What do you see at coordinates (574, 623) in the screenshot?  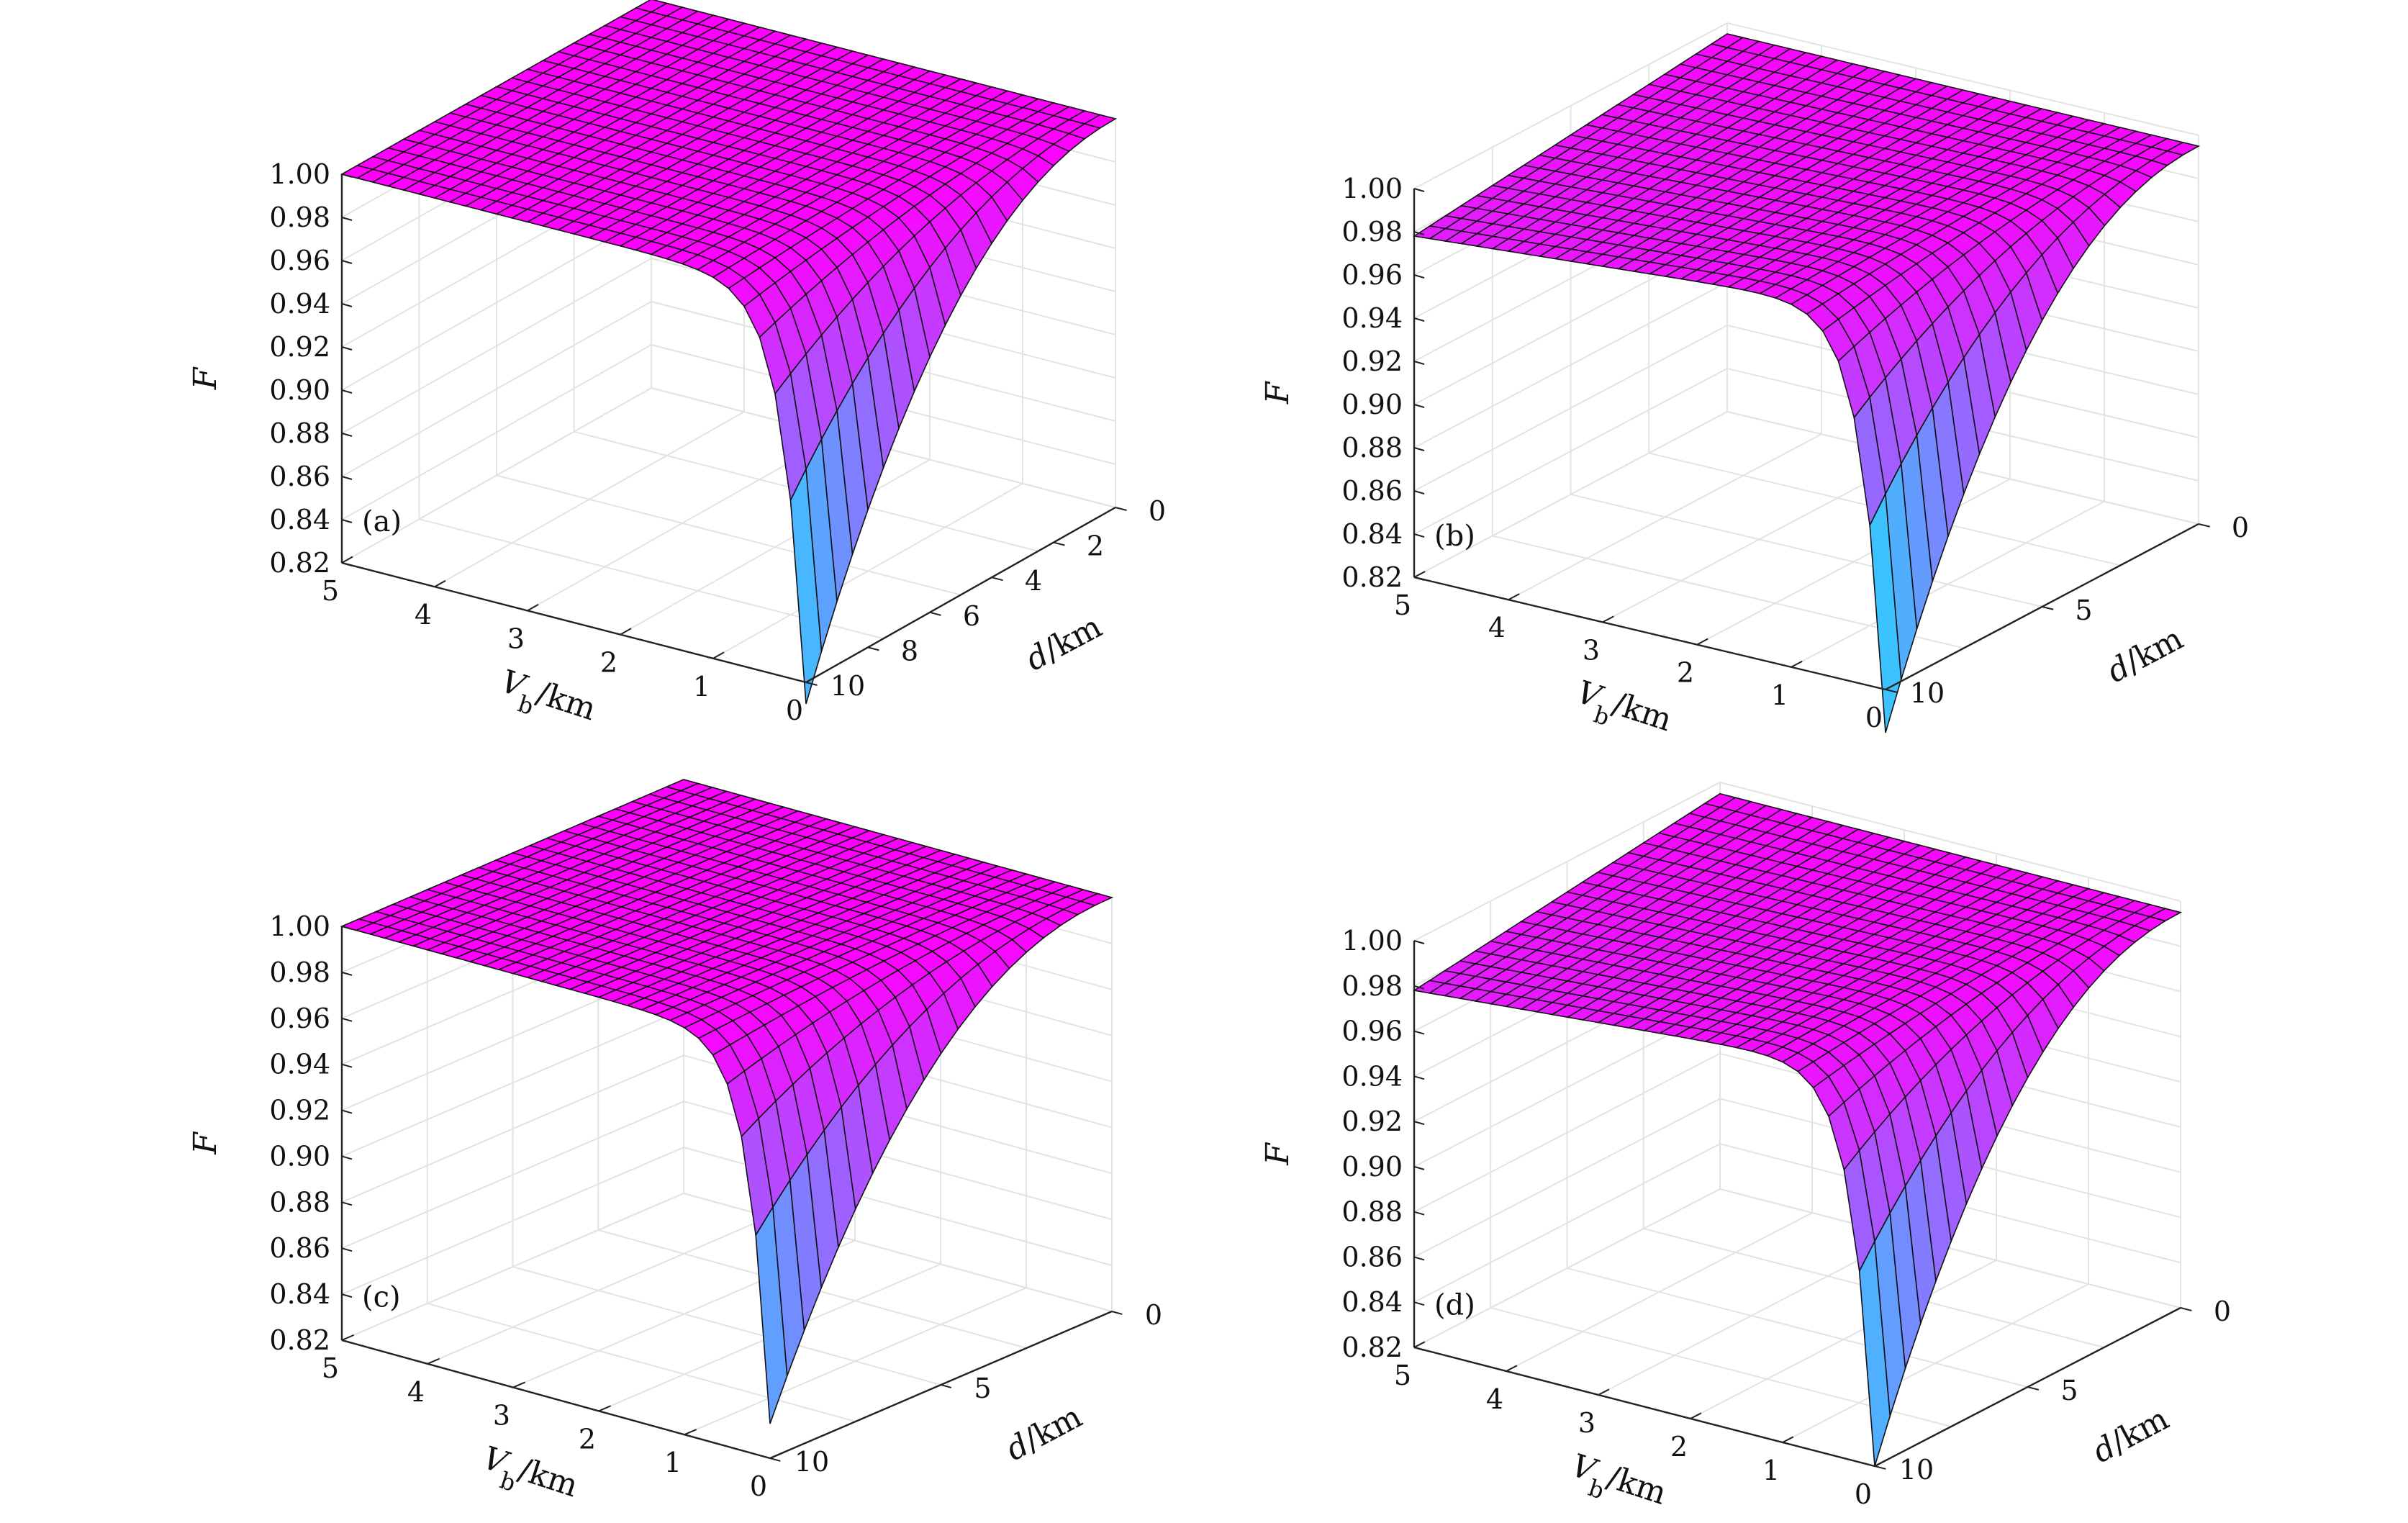 I see `x-axis-line` at bounding box center [574, 623].